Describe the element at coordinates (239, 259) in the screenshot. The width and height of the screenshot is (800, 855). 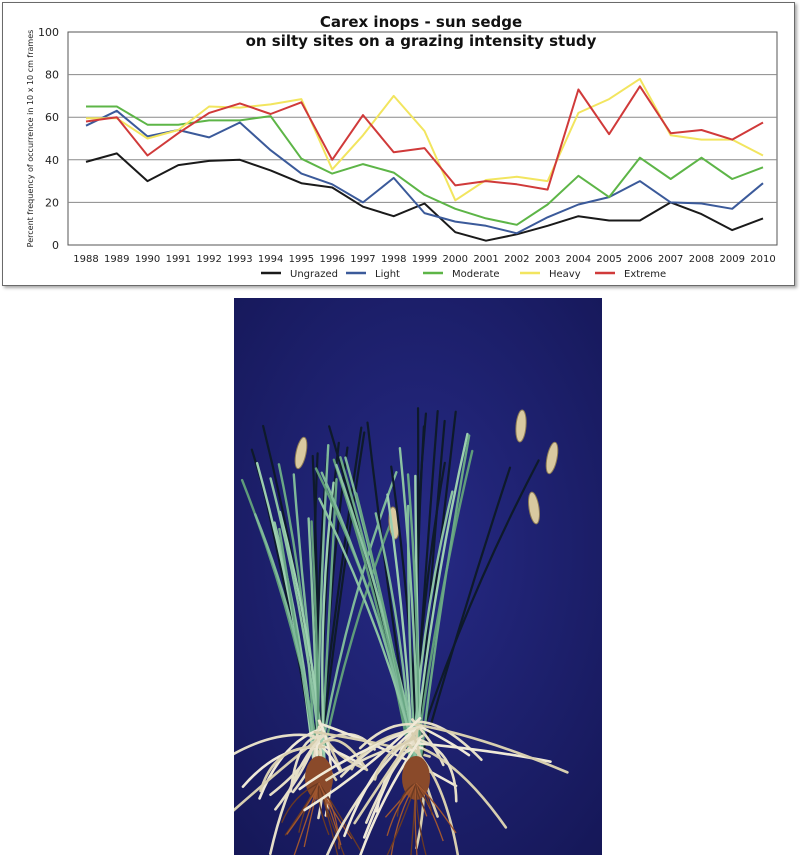
I see `x-tick-label: 1993` at that location.